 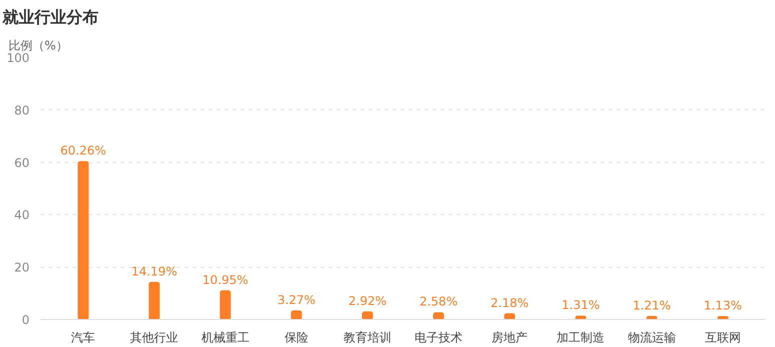 I want to click on data-label: 10.95%, so click(x=225, y=279).